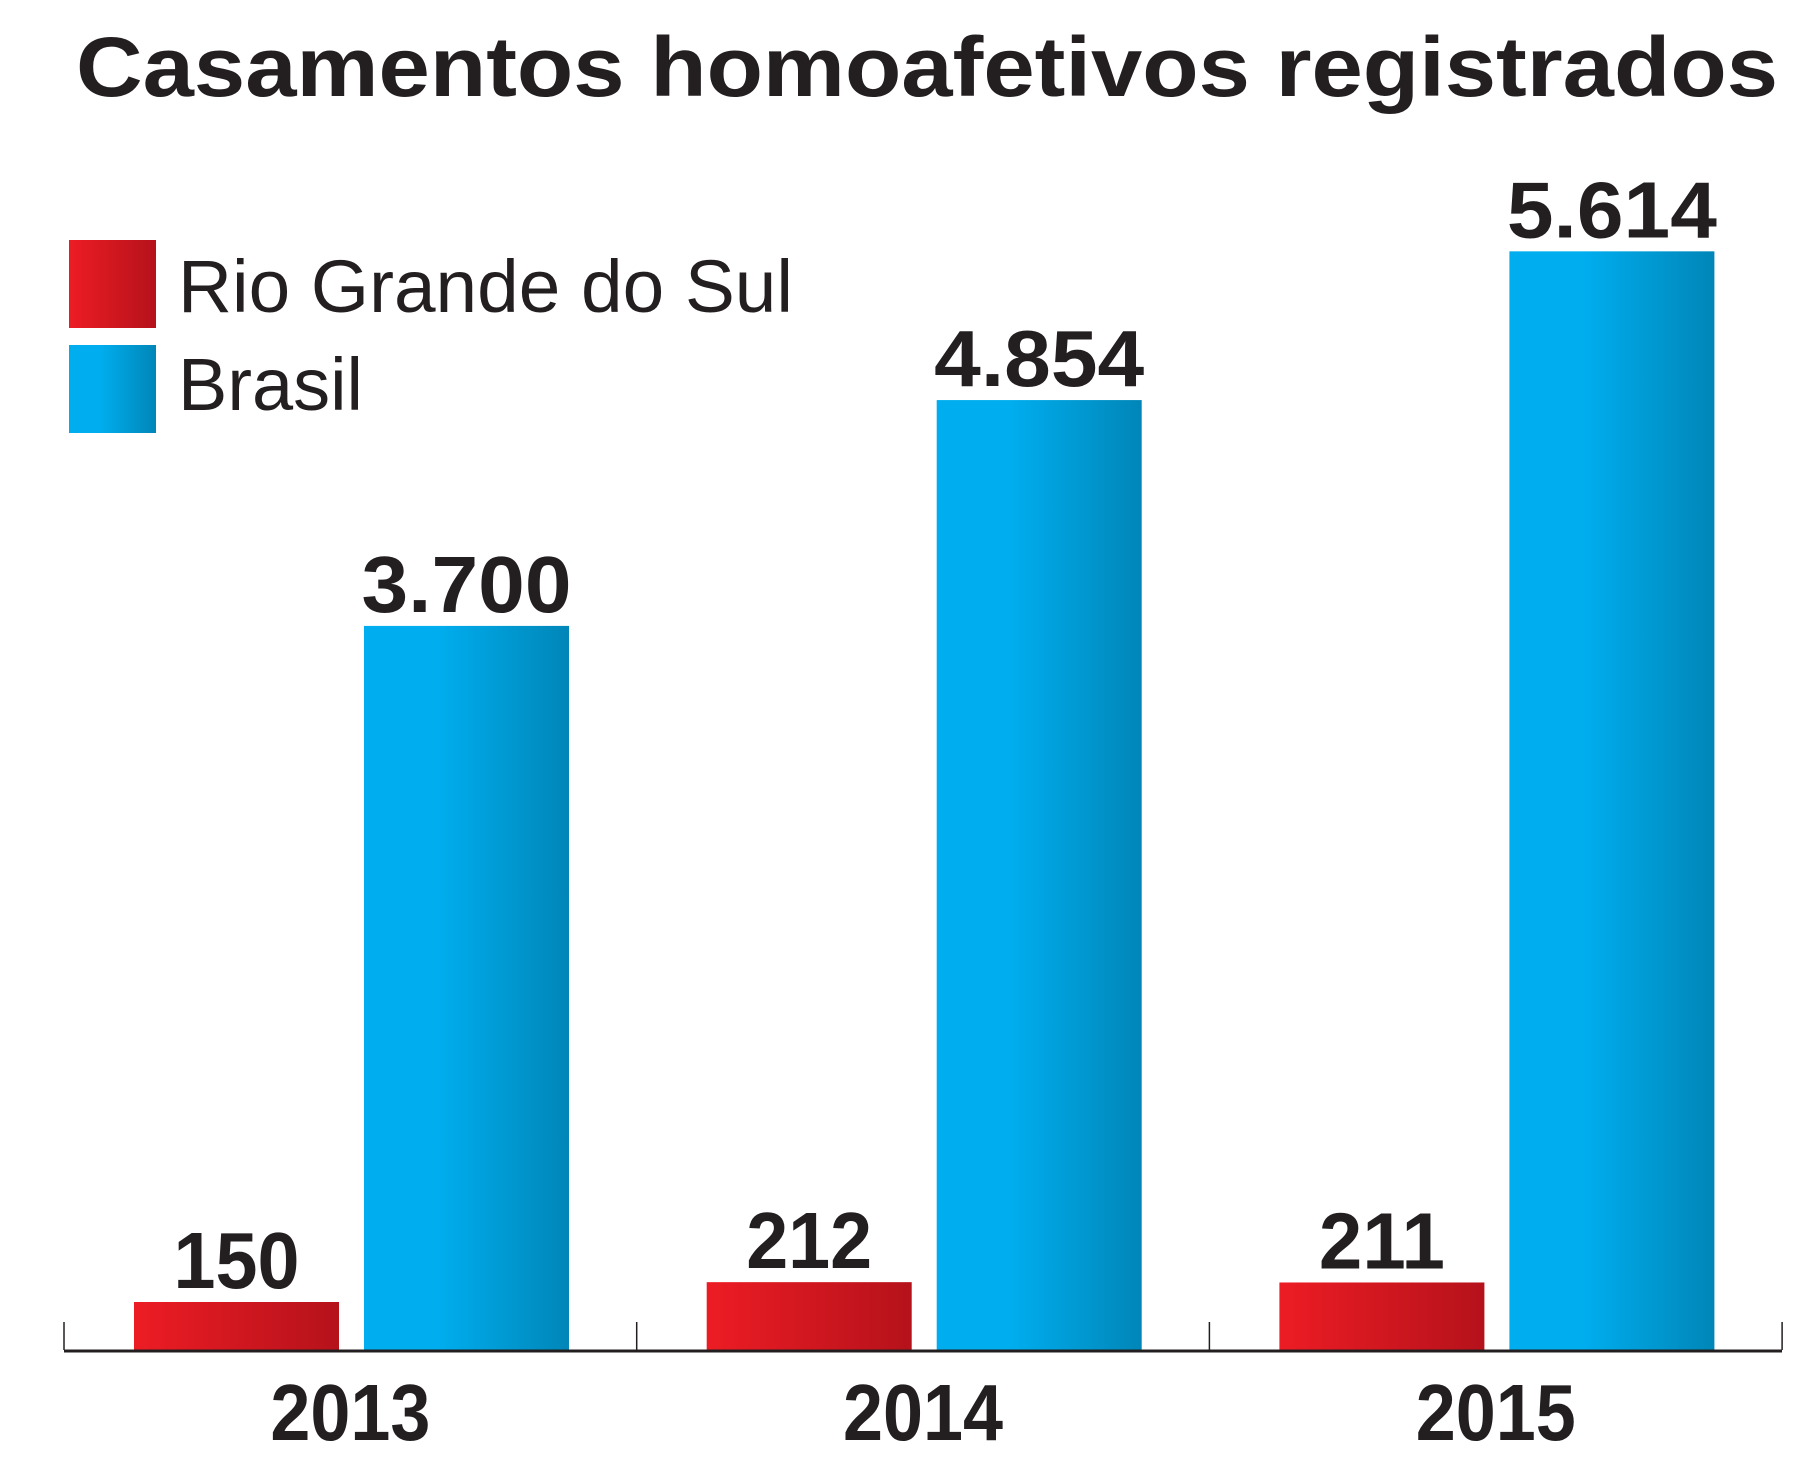 The height and width of the screenshot is (1463, 1819). I want to click on data-label: 150, so click(237, 1260).